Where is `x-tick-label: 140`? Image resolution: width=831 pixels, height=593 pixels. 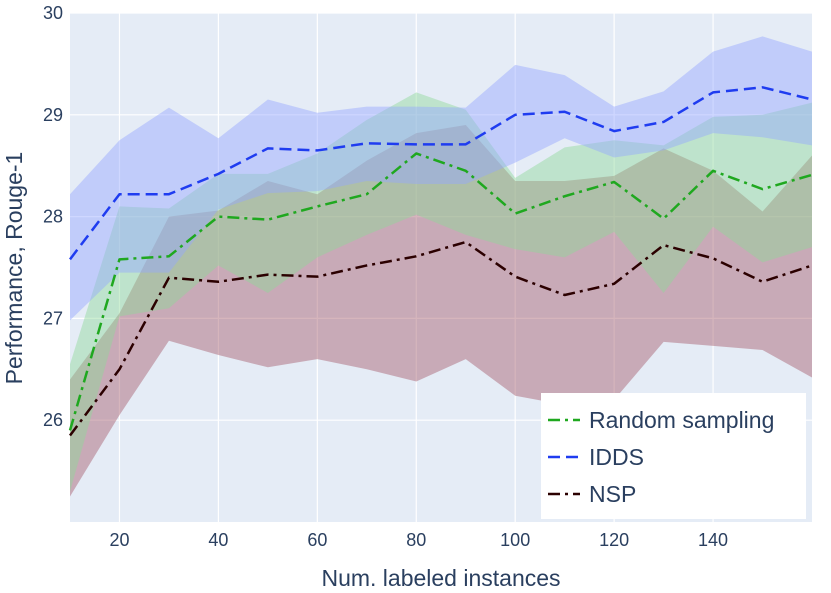 x-tick-label: 140 is located at coordinates (713, 540).